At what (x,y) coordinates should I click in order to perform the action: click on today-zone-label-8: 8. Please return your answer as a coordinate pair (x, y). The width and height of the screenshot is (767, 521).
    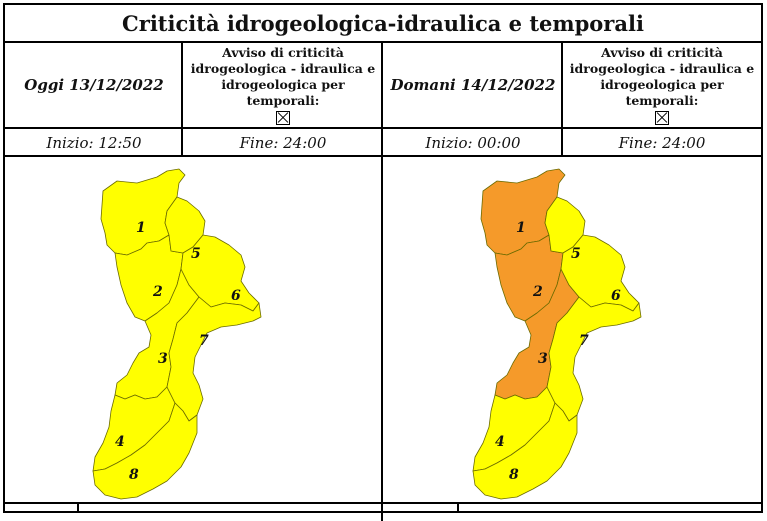
    Looking at the image, I should click on (134, 475).